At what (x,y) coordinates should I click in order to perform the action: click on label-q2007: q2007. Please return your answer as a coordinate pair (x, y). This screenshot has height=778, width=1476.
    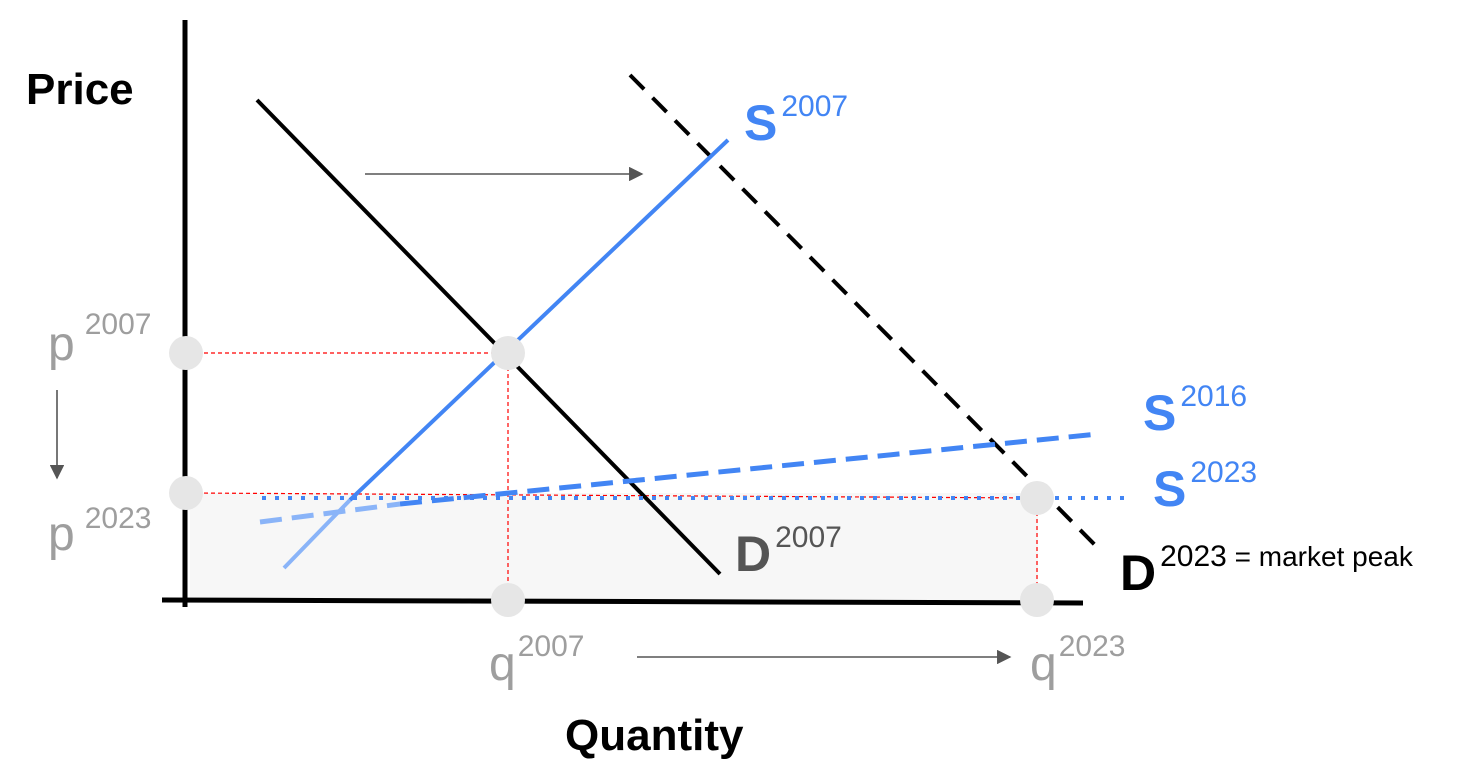
    Looking at the image, I should click on (536, 660).